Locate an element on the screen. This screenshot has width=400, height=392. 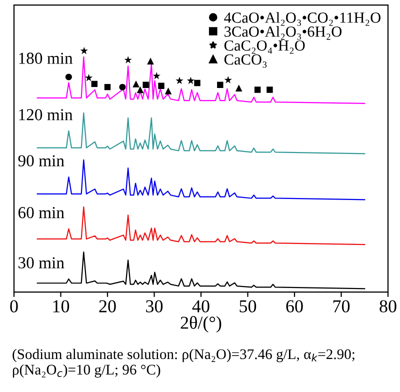
series-label: 60 min is located at coordinates (41, 212).